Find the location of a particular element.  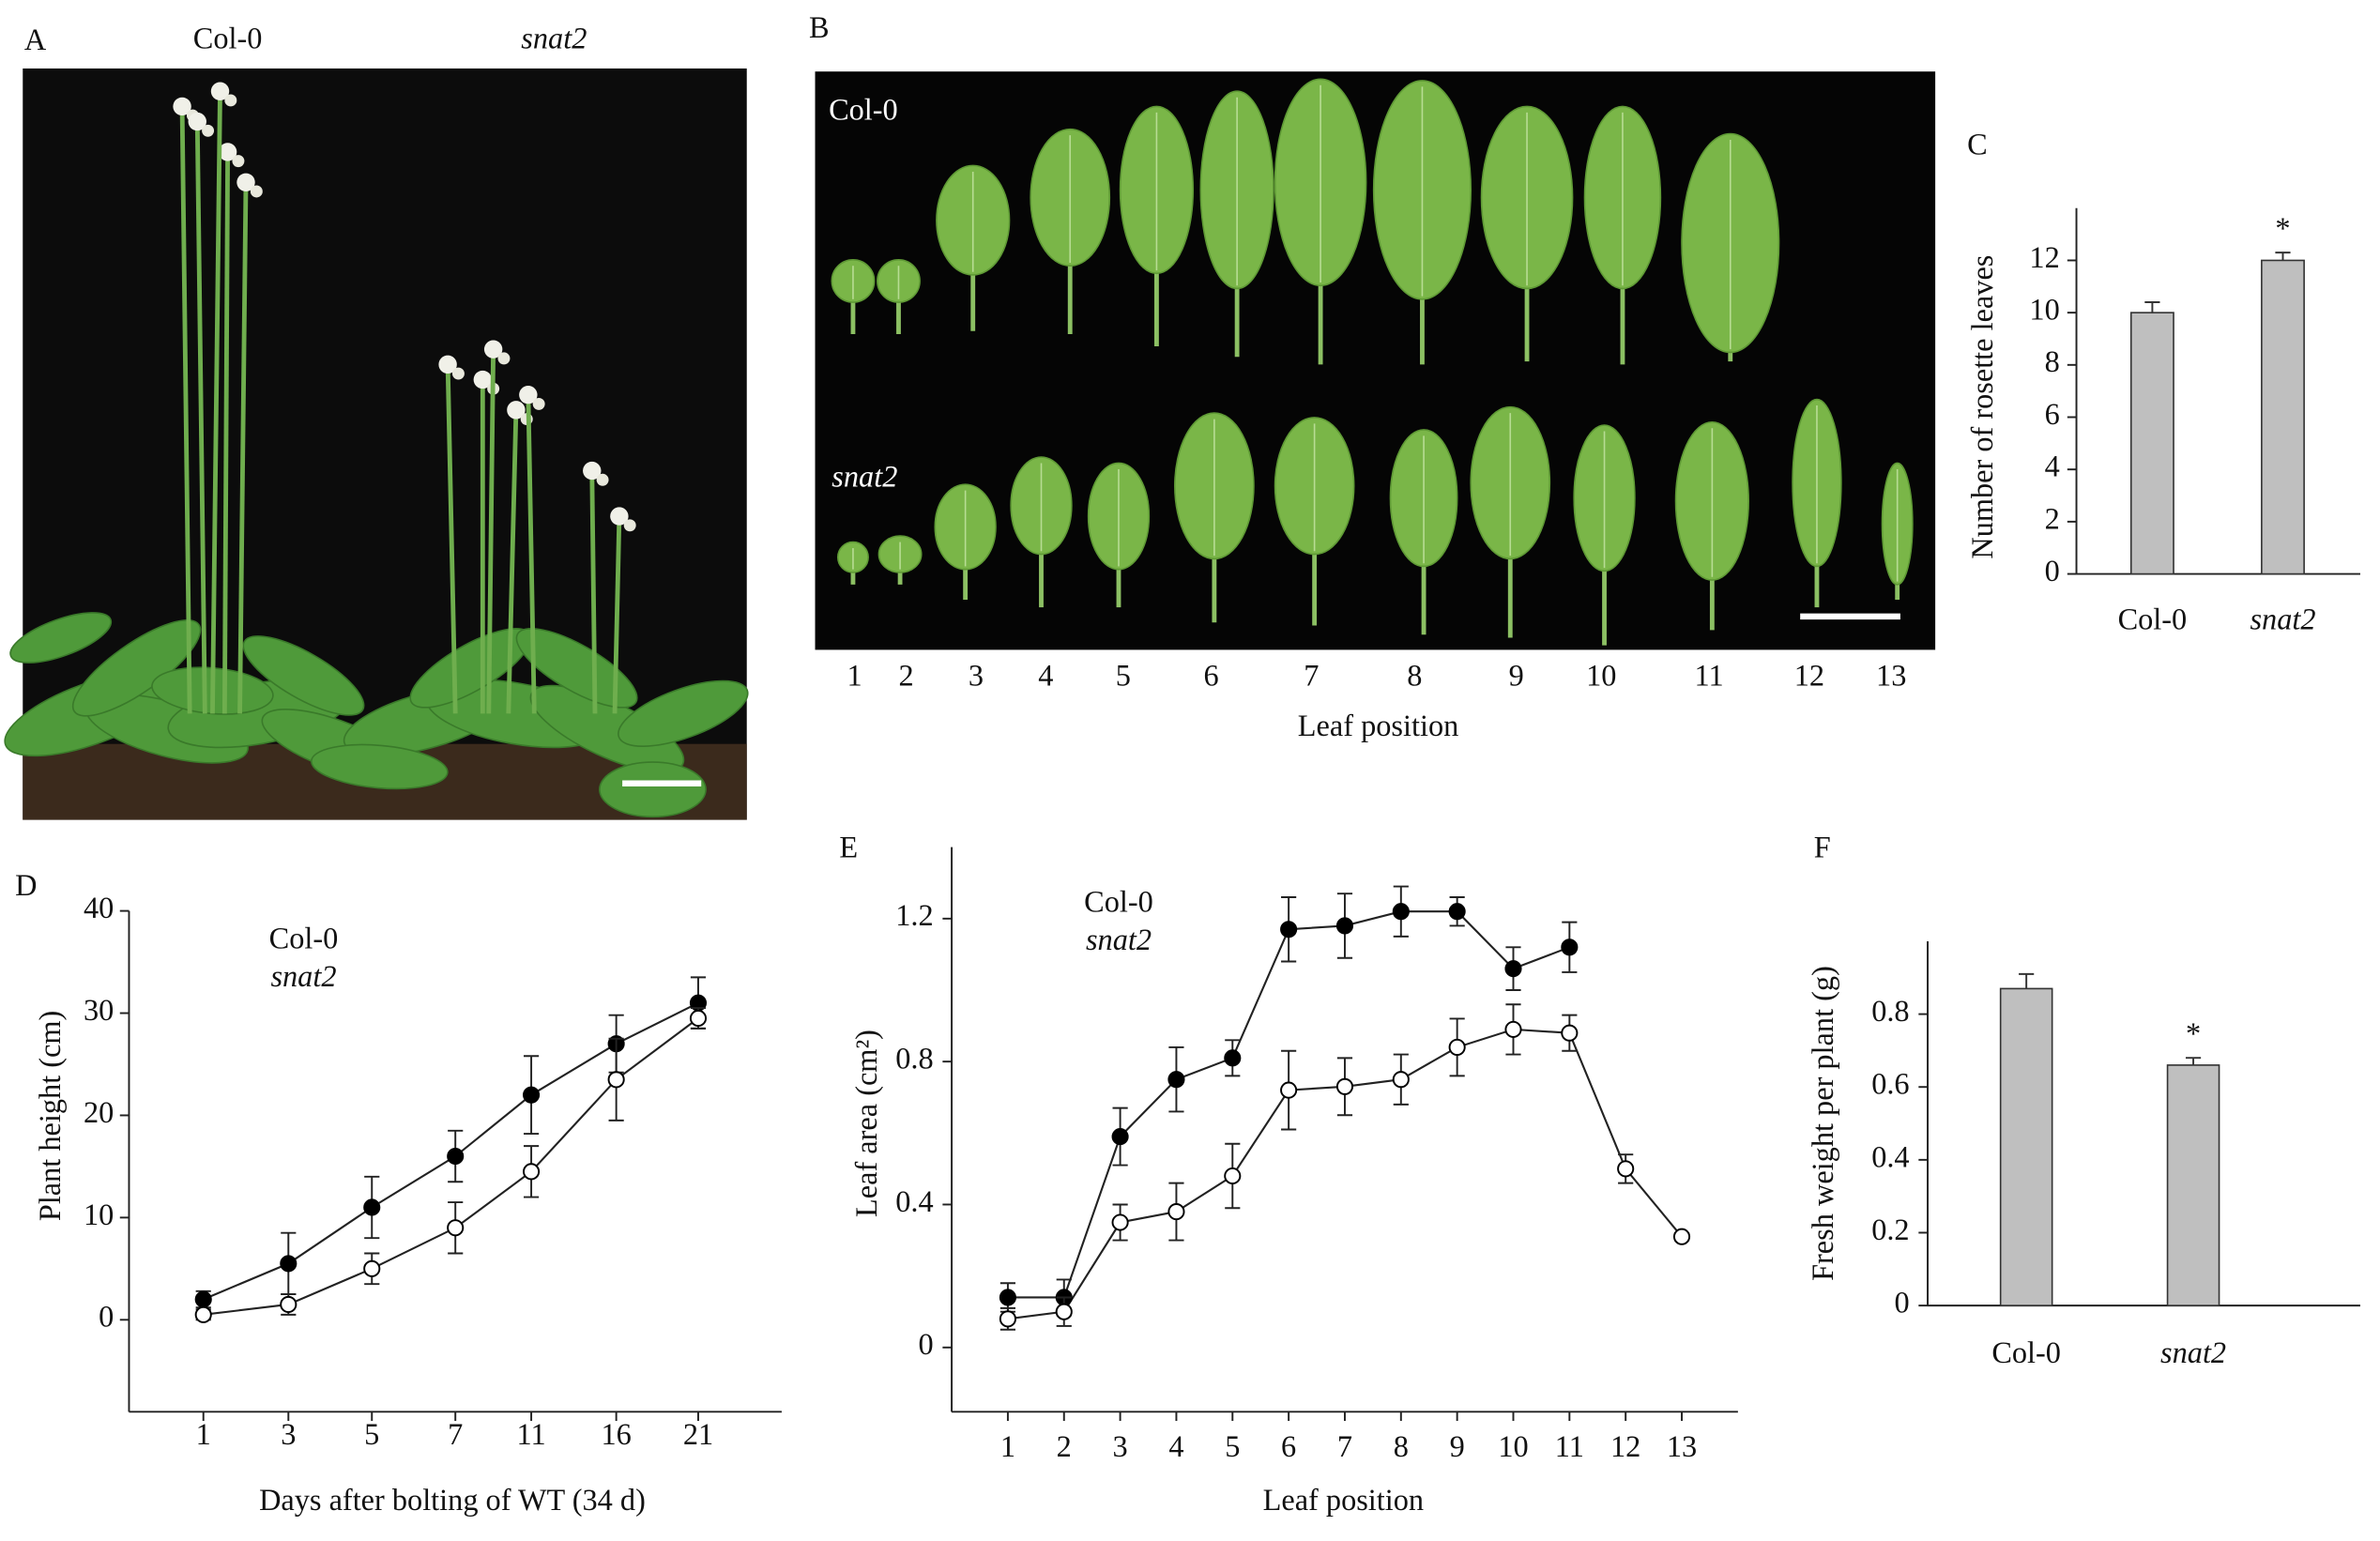

panel-label: C is located at coordinates (1977, 145).